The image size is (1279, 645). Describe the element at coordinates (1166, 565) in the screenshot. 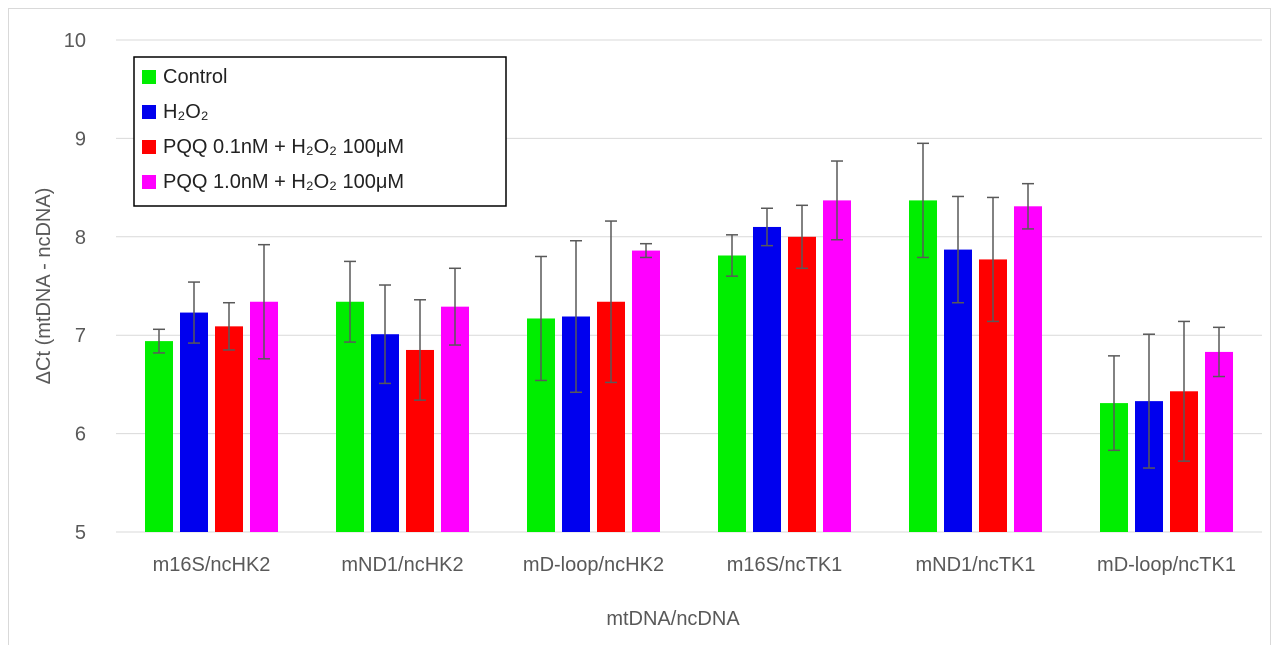

I see `x-category-label: mD-loop/ncTK1` at that location.